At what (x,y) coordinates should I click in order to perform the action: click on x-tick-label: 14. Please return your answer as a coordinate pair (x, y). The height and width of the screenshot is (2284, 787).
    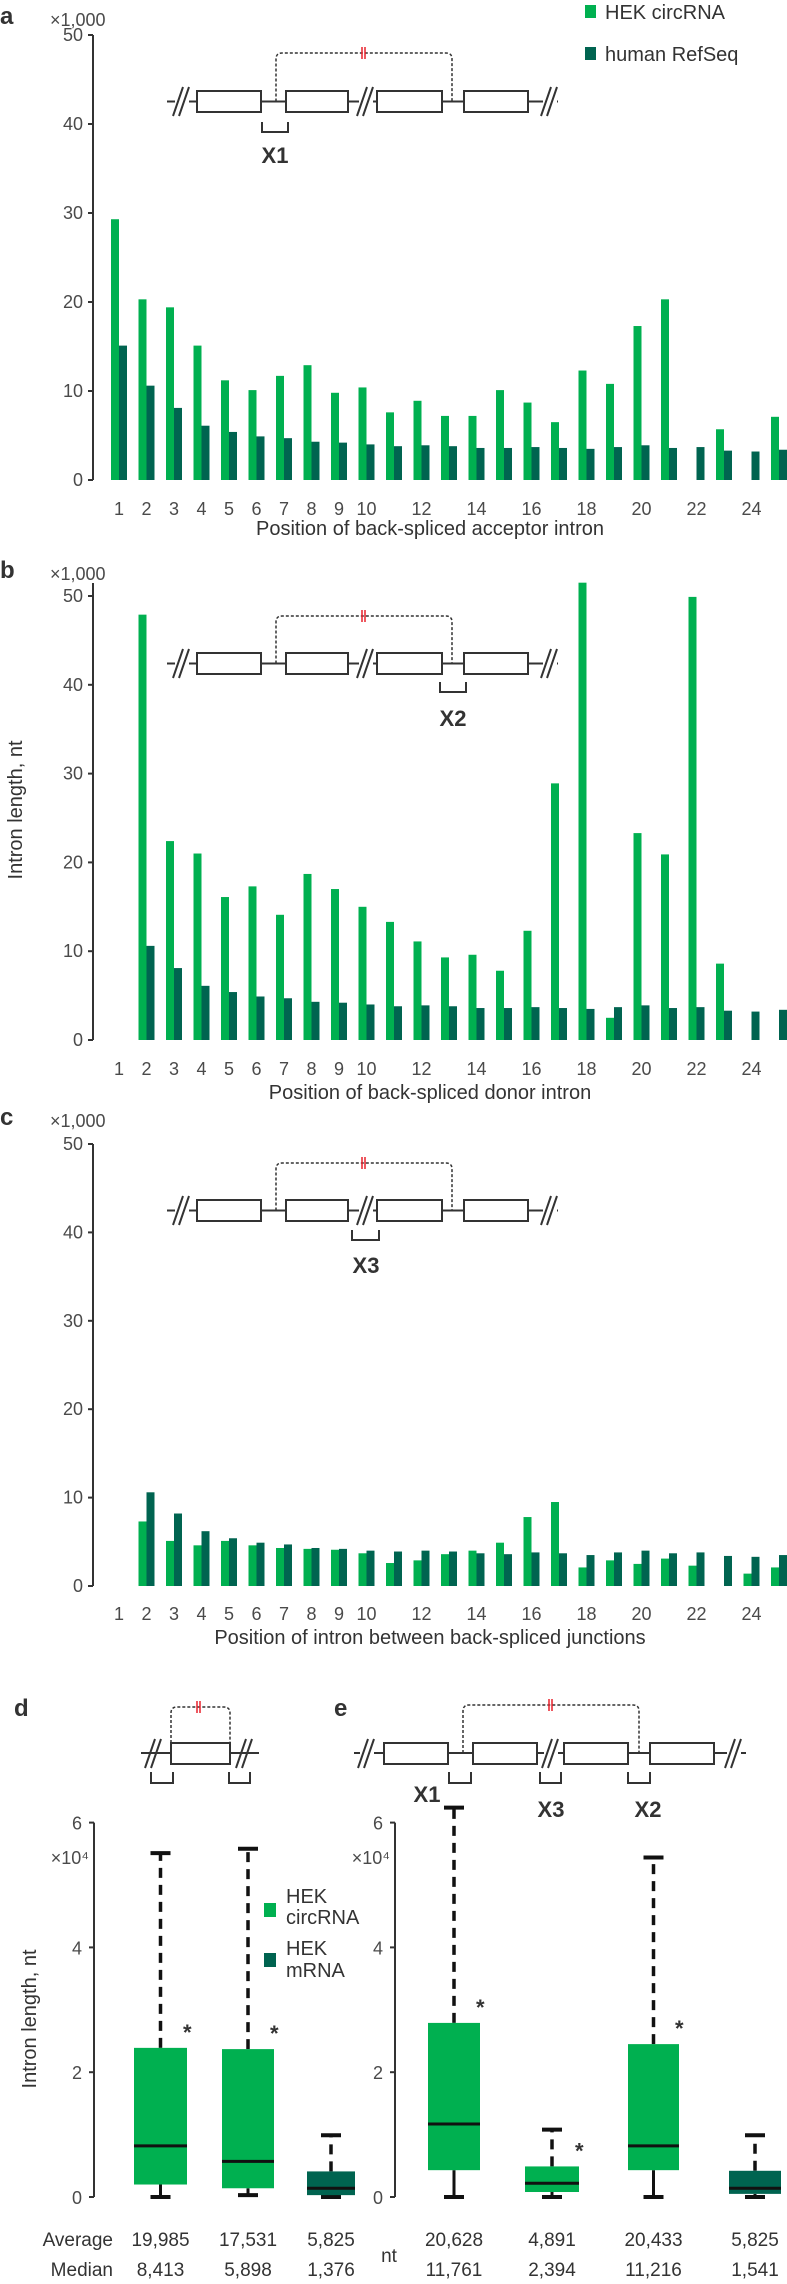
    Looking at the image, I should click on (476, 1069).